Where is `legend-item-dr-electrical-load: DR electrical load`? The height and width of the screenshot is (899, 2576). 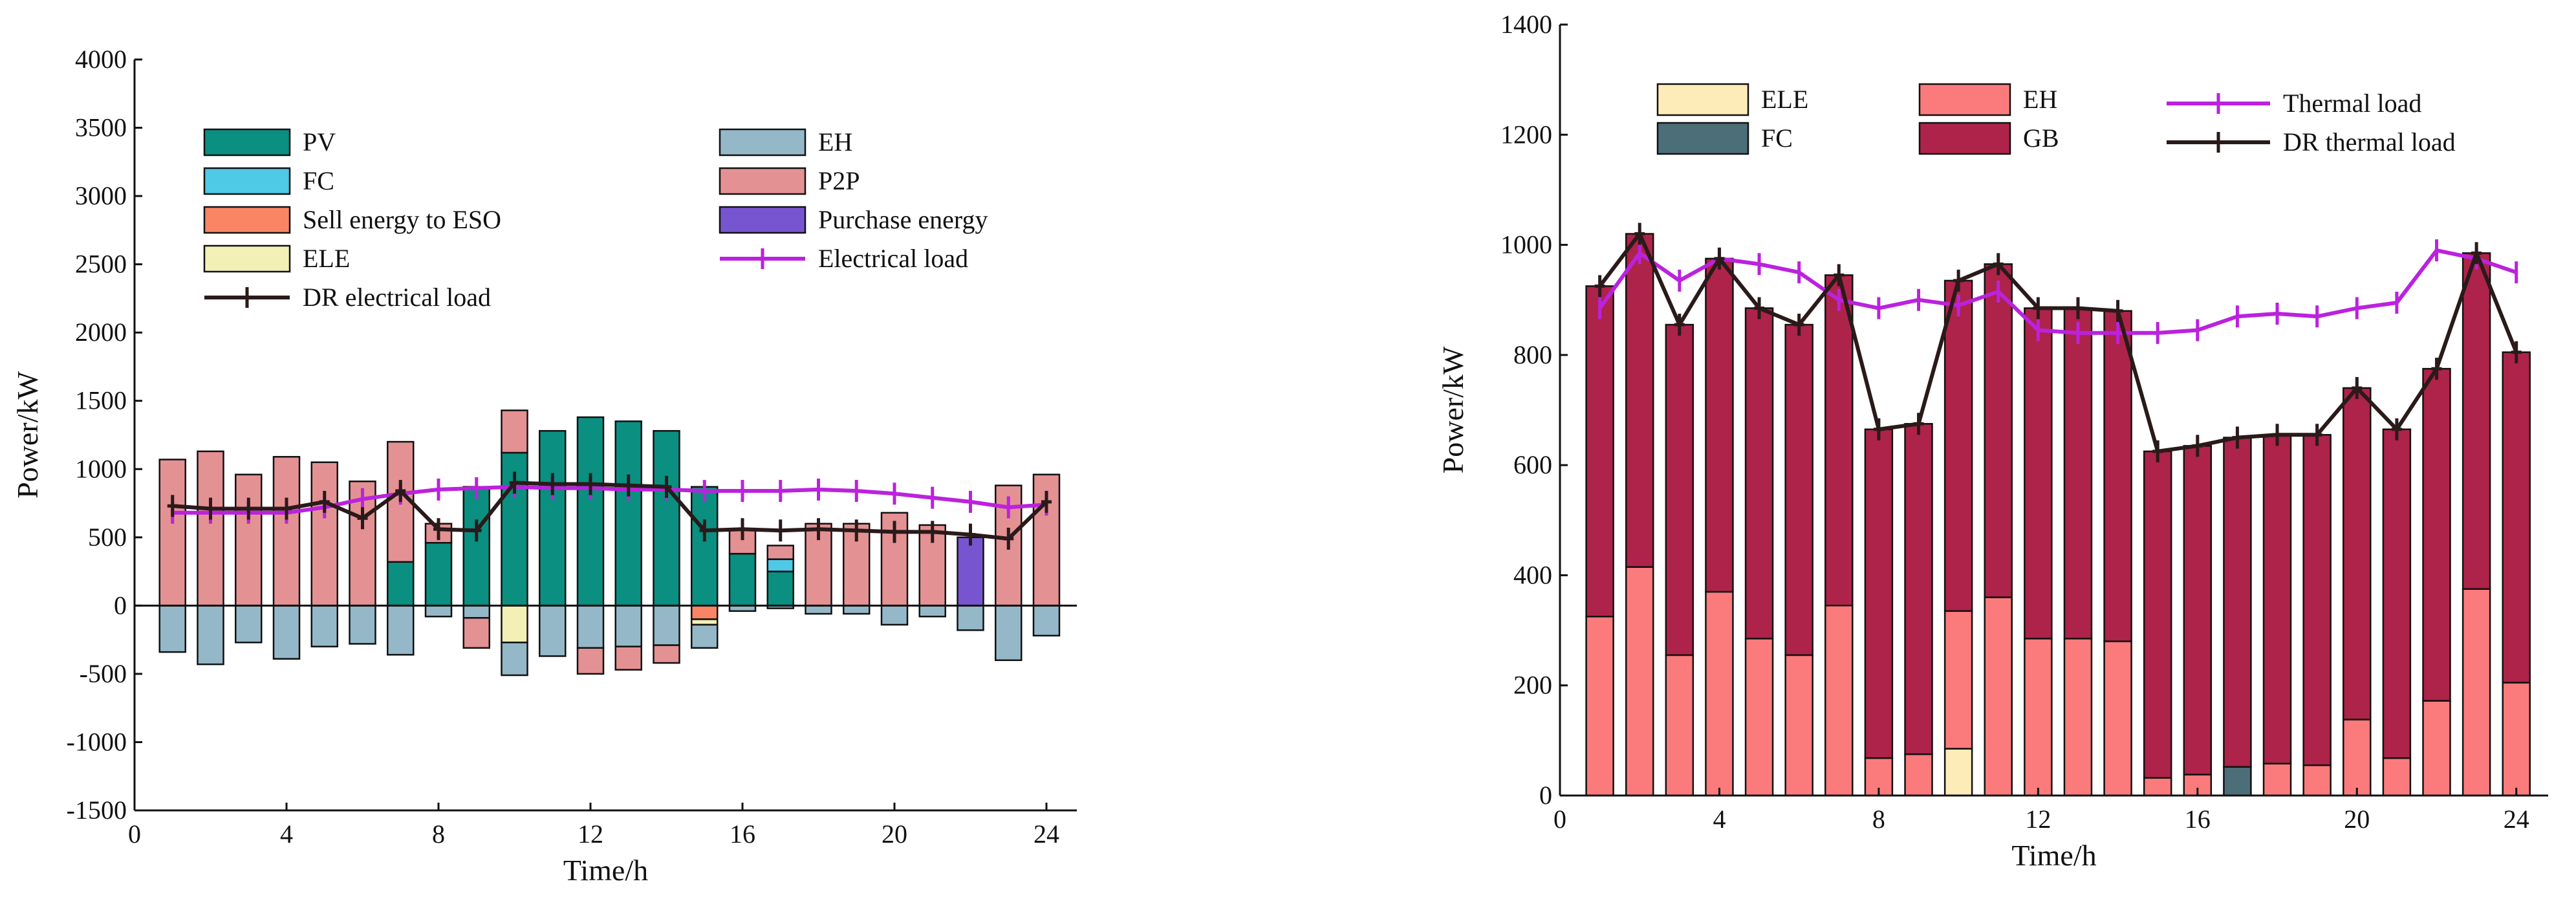
legend-item-dr-electrical-load: DR electrical load is located at coordinates (347, 297).